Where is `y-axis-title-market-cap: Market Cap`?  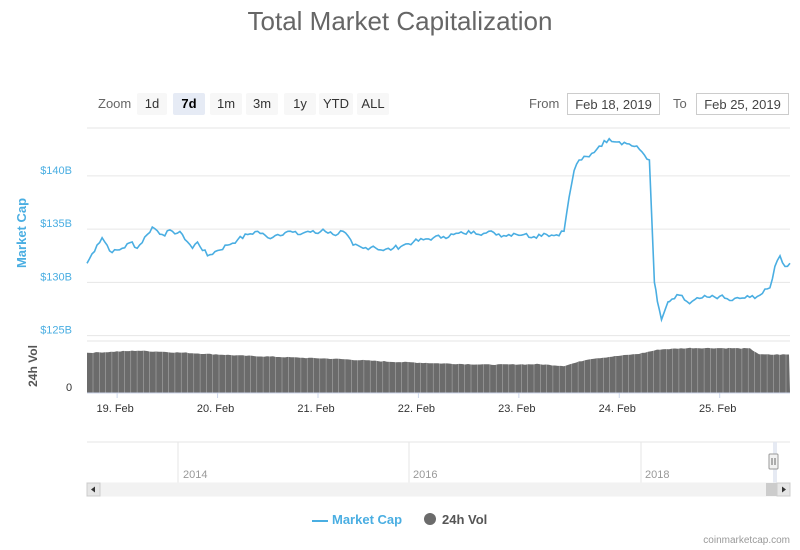 y-axis-title-market-cap: Market Cap is located at coordinates (21, 233).